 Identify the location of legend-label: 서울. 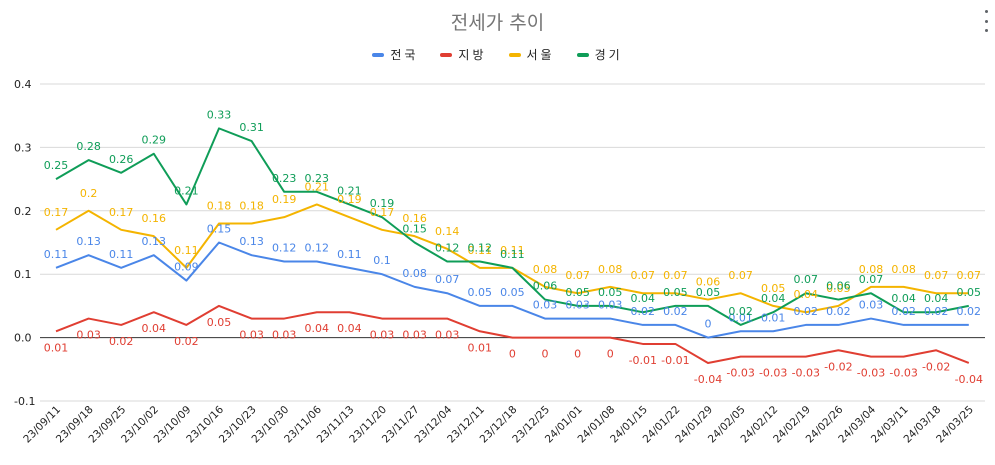
(540, 55).